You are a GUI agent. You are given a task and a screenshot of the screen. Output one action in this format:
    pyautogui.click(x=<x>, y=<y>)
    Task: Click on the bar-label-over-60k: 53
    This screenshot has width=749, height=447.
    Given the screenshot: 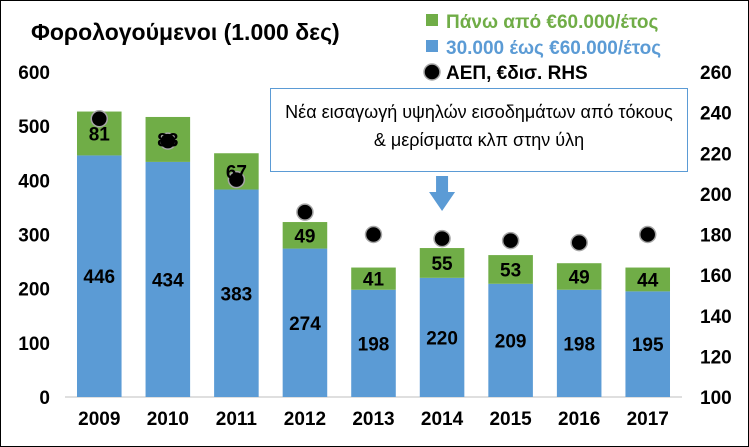 What is the action you would take?
    pyautogui.click(x=510, y=270)
    